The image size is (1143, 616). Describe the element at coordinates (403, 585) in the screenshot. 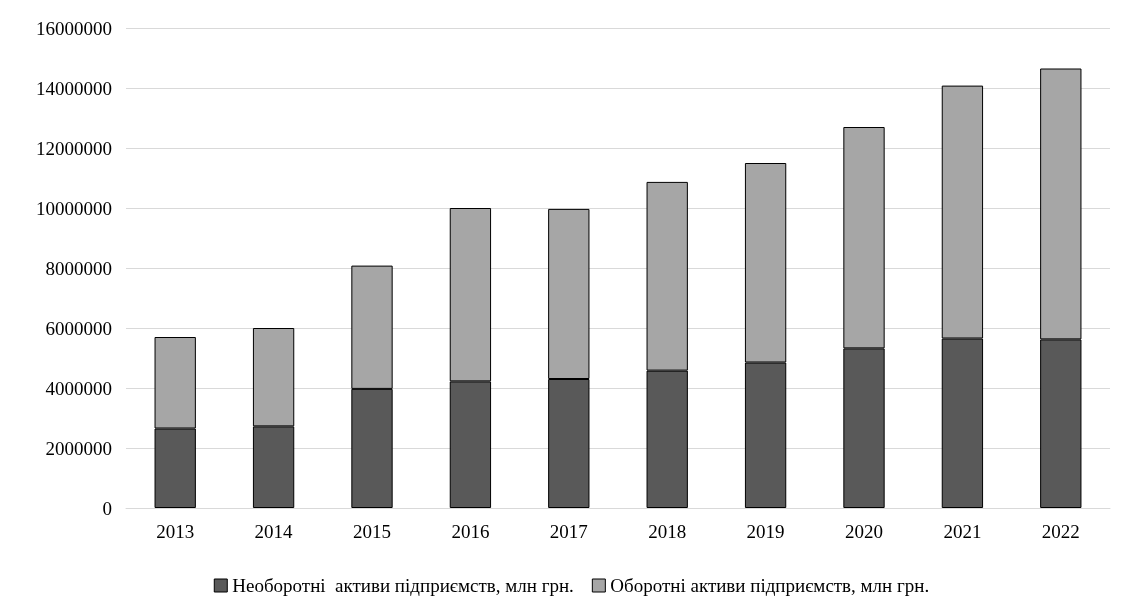

I see `legend-label: Необоротні активи підприємств, млн грн.` at that location.